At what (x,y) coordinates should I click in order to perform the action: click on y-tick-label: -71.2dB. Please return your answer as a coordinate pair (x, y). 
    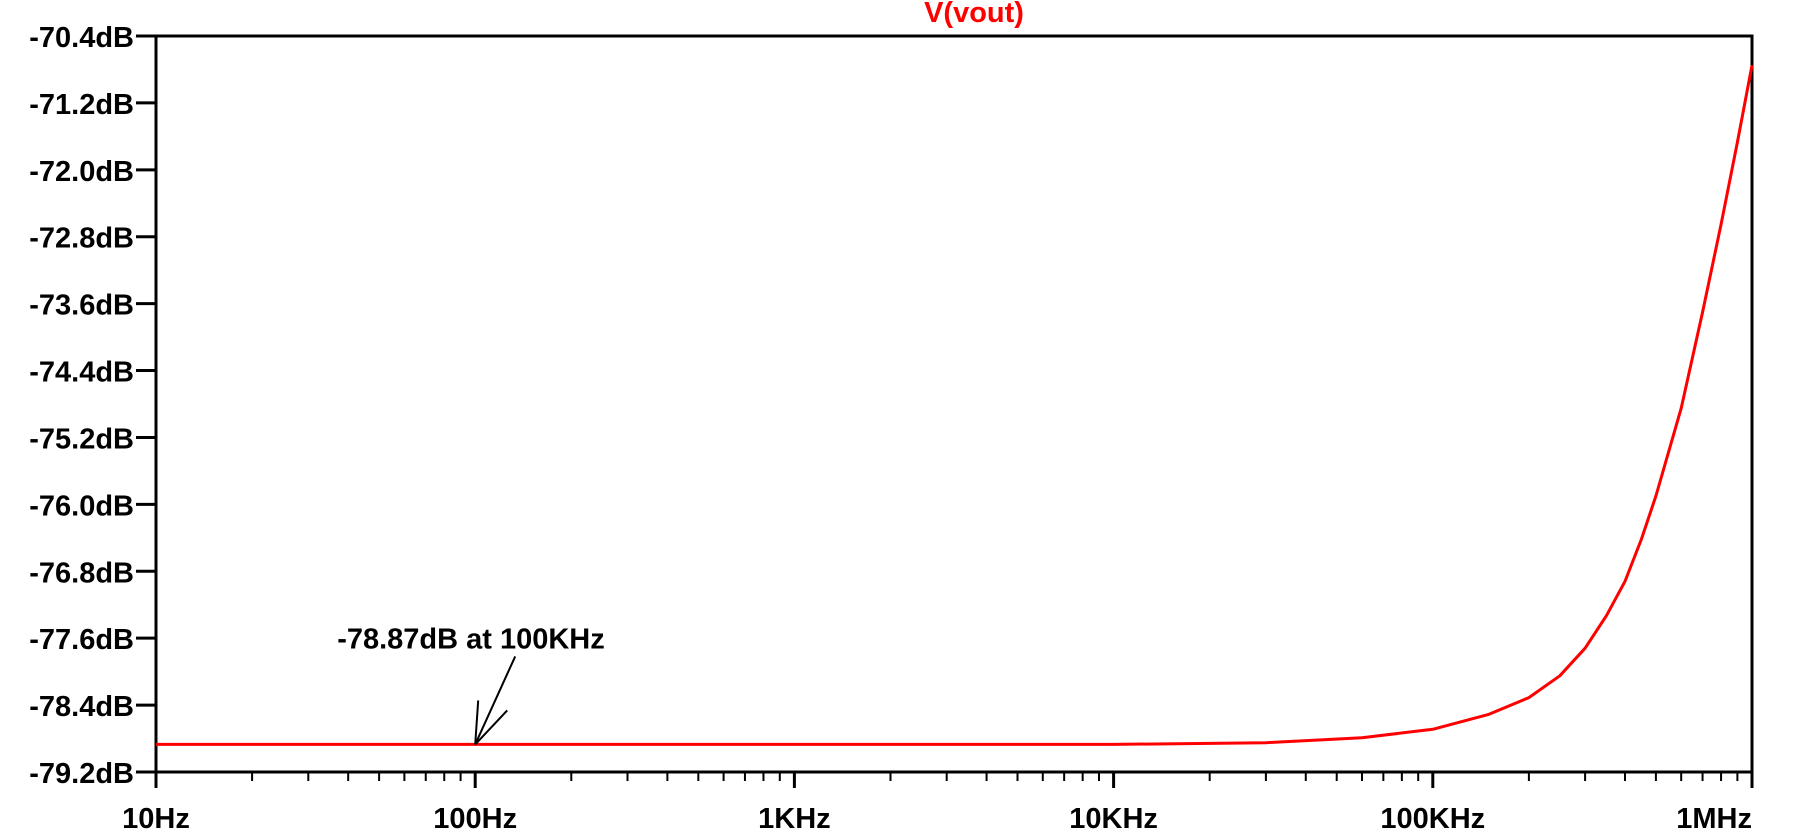
    Looking at the image, I should click on (81, 105).